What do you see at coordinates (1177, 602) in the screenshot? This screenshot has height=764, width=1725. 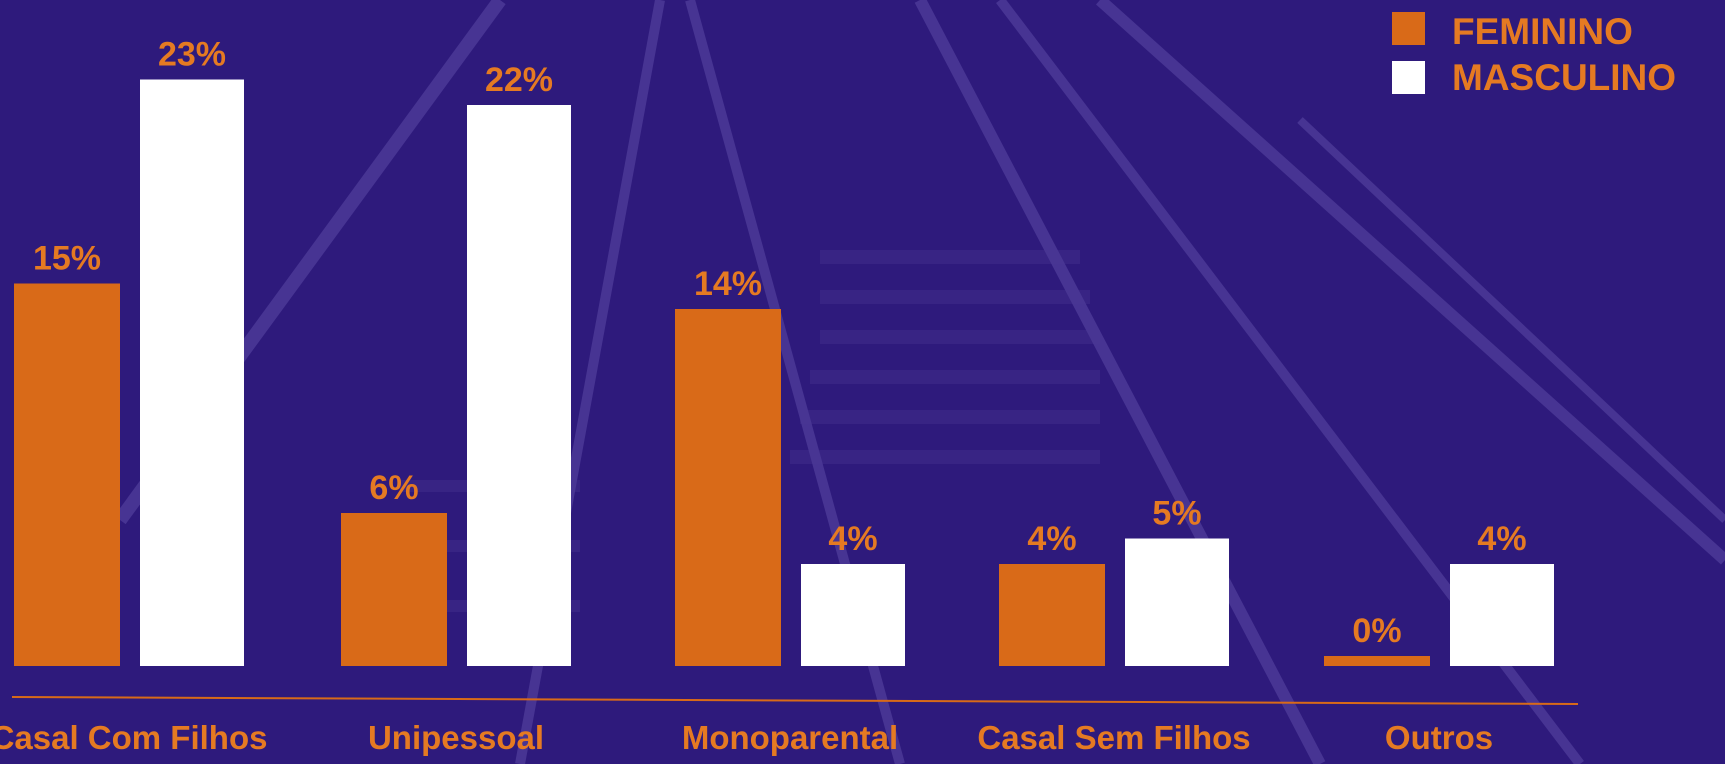 I see `bar-masculino-casal-sem-filhos` at bounding box center [1177, 602].